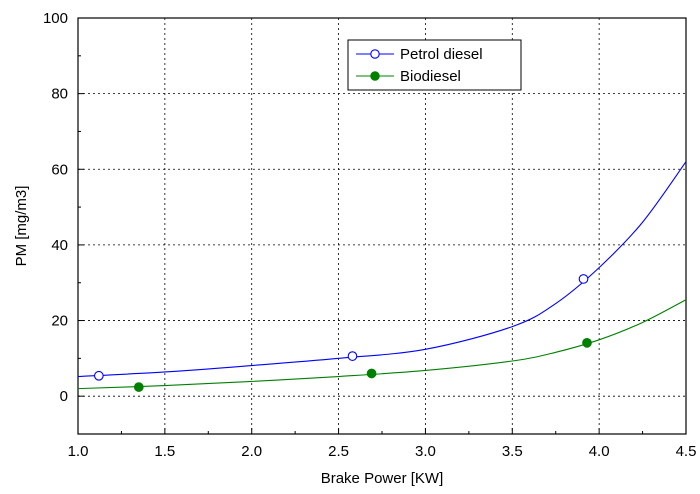 The height and width of the screenshot is (494, 700). I want to click on x-tick-label: 3.5, so click(512, 451).